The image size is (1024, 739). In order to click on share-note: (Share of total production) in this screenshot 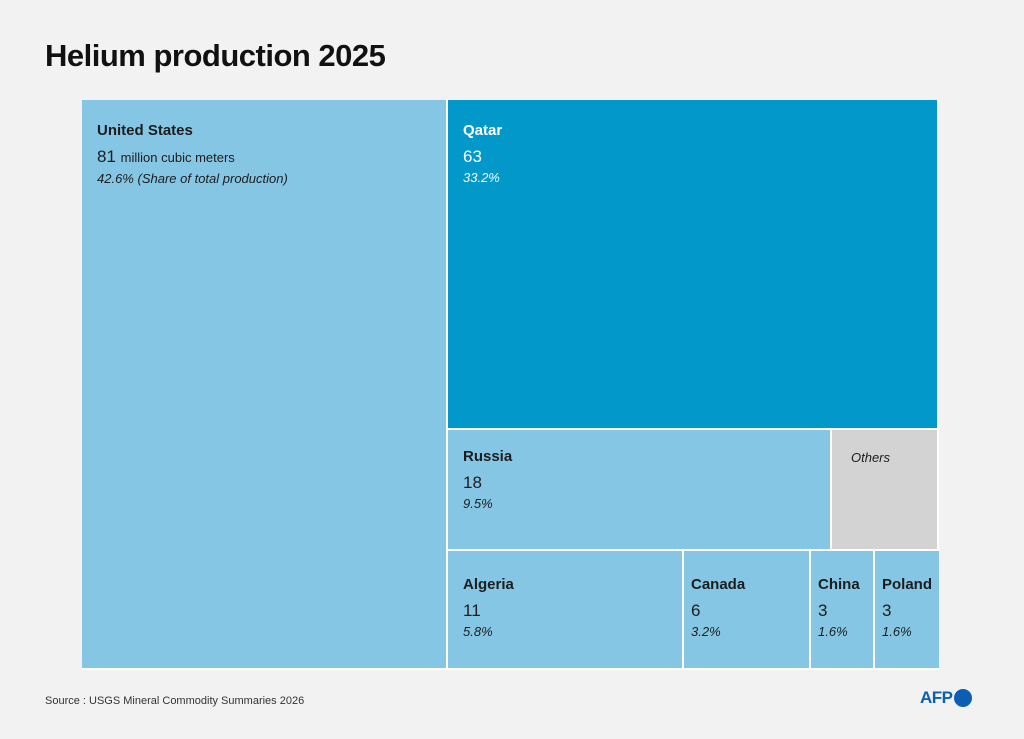, I will do `click(212, 178)`.